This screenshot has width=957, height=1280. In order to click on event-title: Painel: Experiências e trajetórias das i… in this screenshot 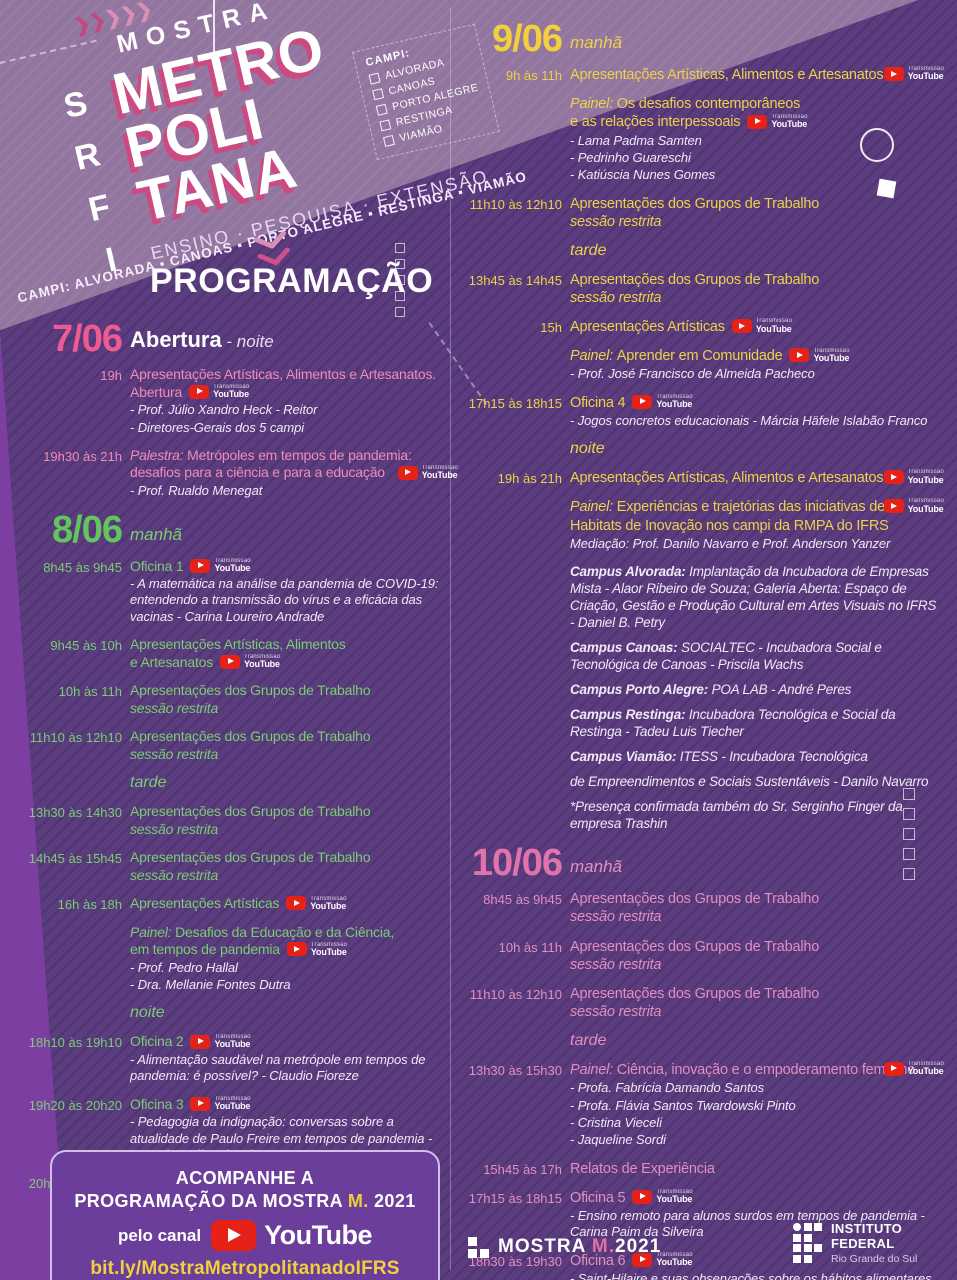, I will do `click(729, 516)`.